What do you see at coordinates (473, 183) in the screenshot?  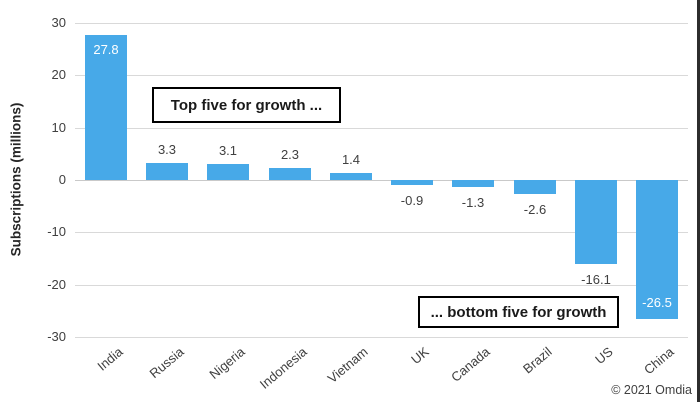 I see `bar-canada` at bounding box center [473, 183].